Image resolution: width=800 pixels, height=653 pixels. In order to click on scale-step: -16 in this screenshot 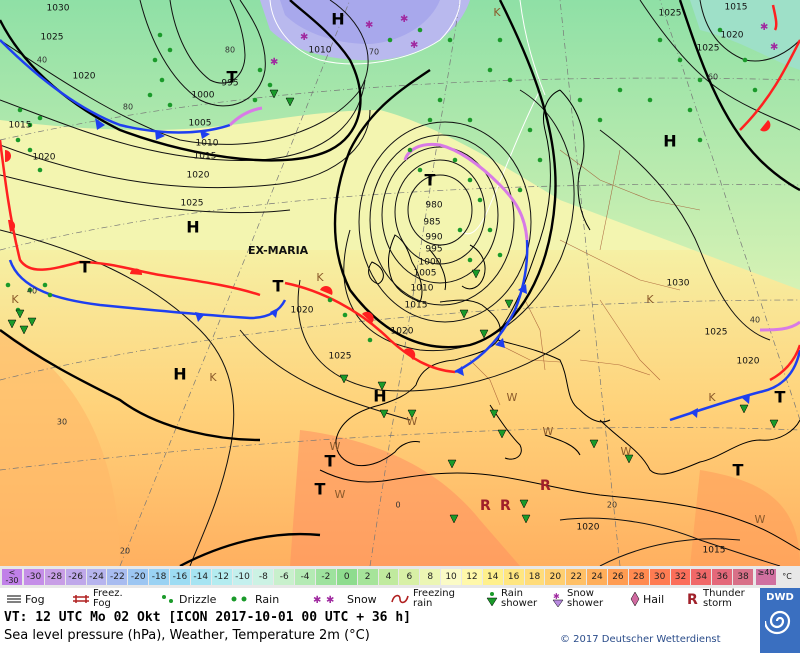, I will do `click(180, 577)`.